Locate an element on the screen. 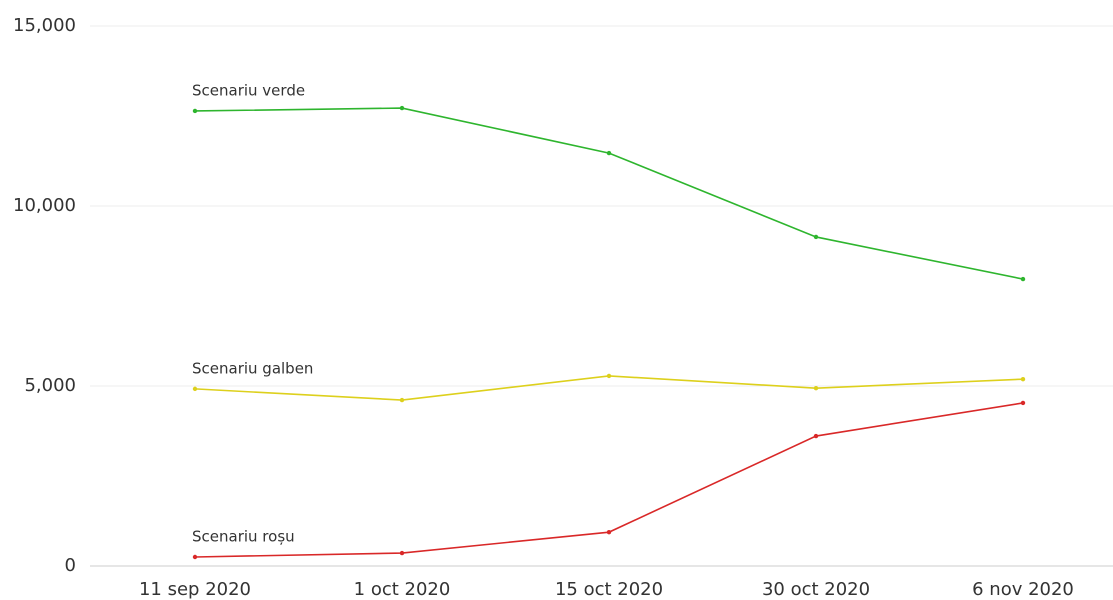  x-tick-label: 1 oct 2020 is located at coordinates (402, 589).